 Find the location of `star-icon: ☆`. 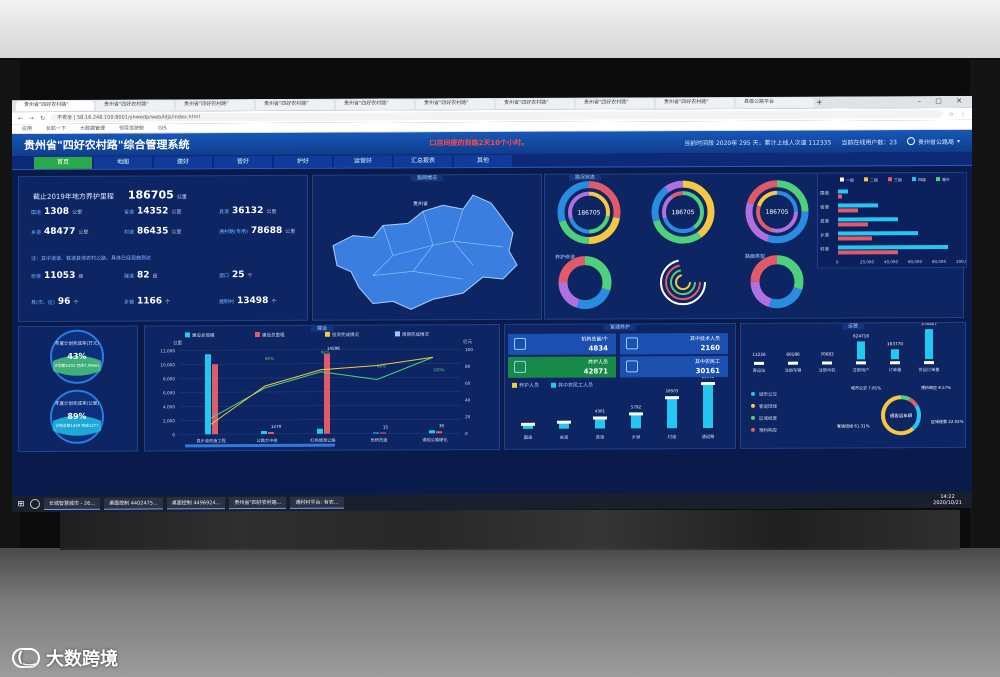

star-icon: ☆ is located at coordinates (951, 114).